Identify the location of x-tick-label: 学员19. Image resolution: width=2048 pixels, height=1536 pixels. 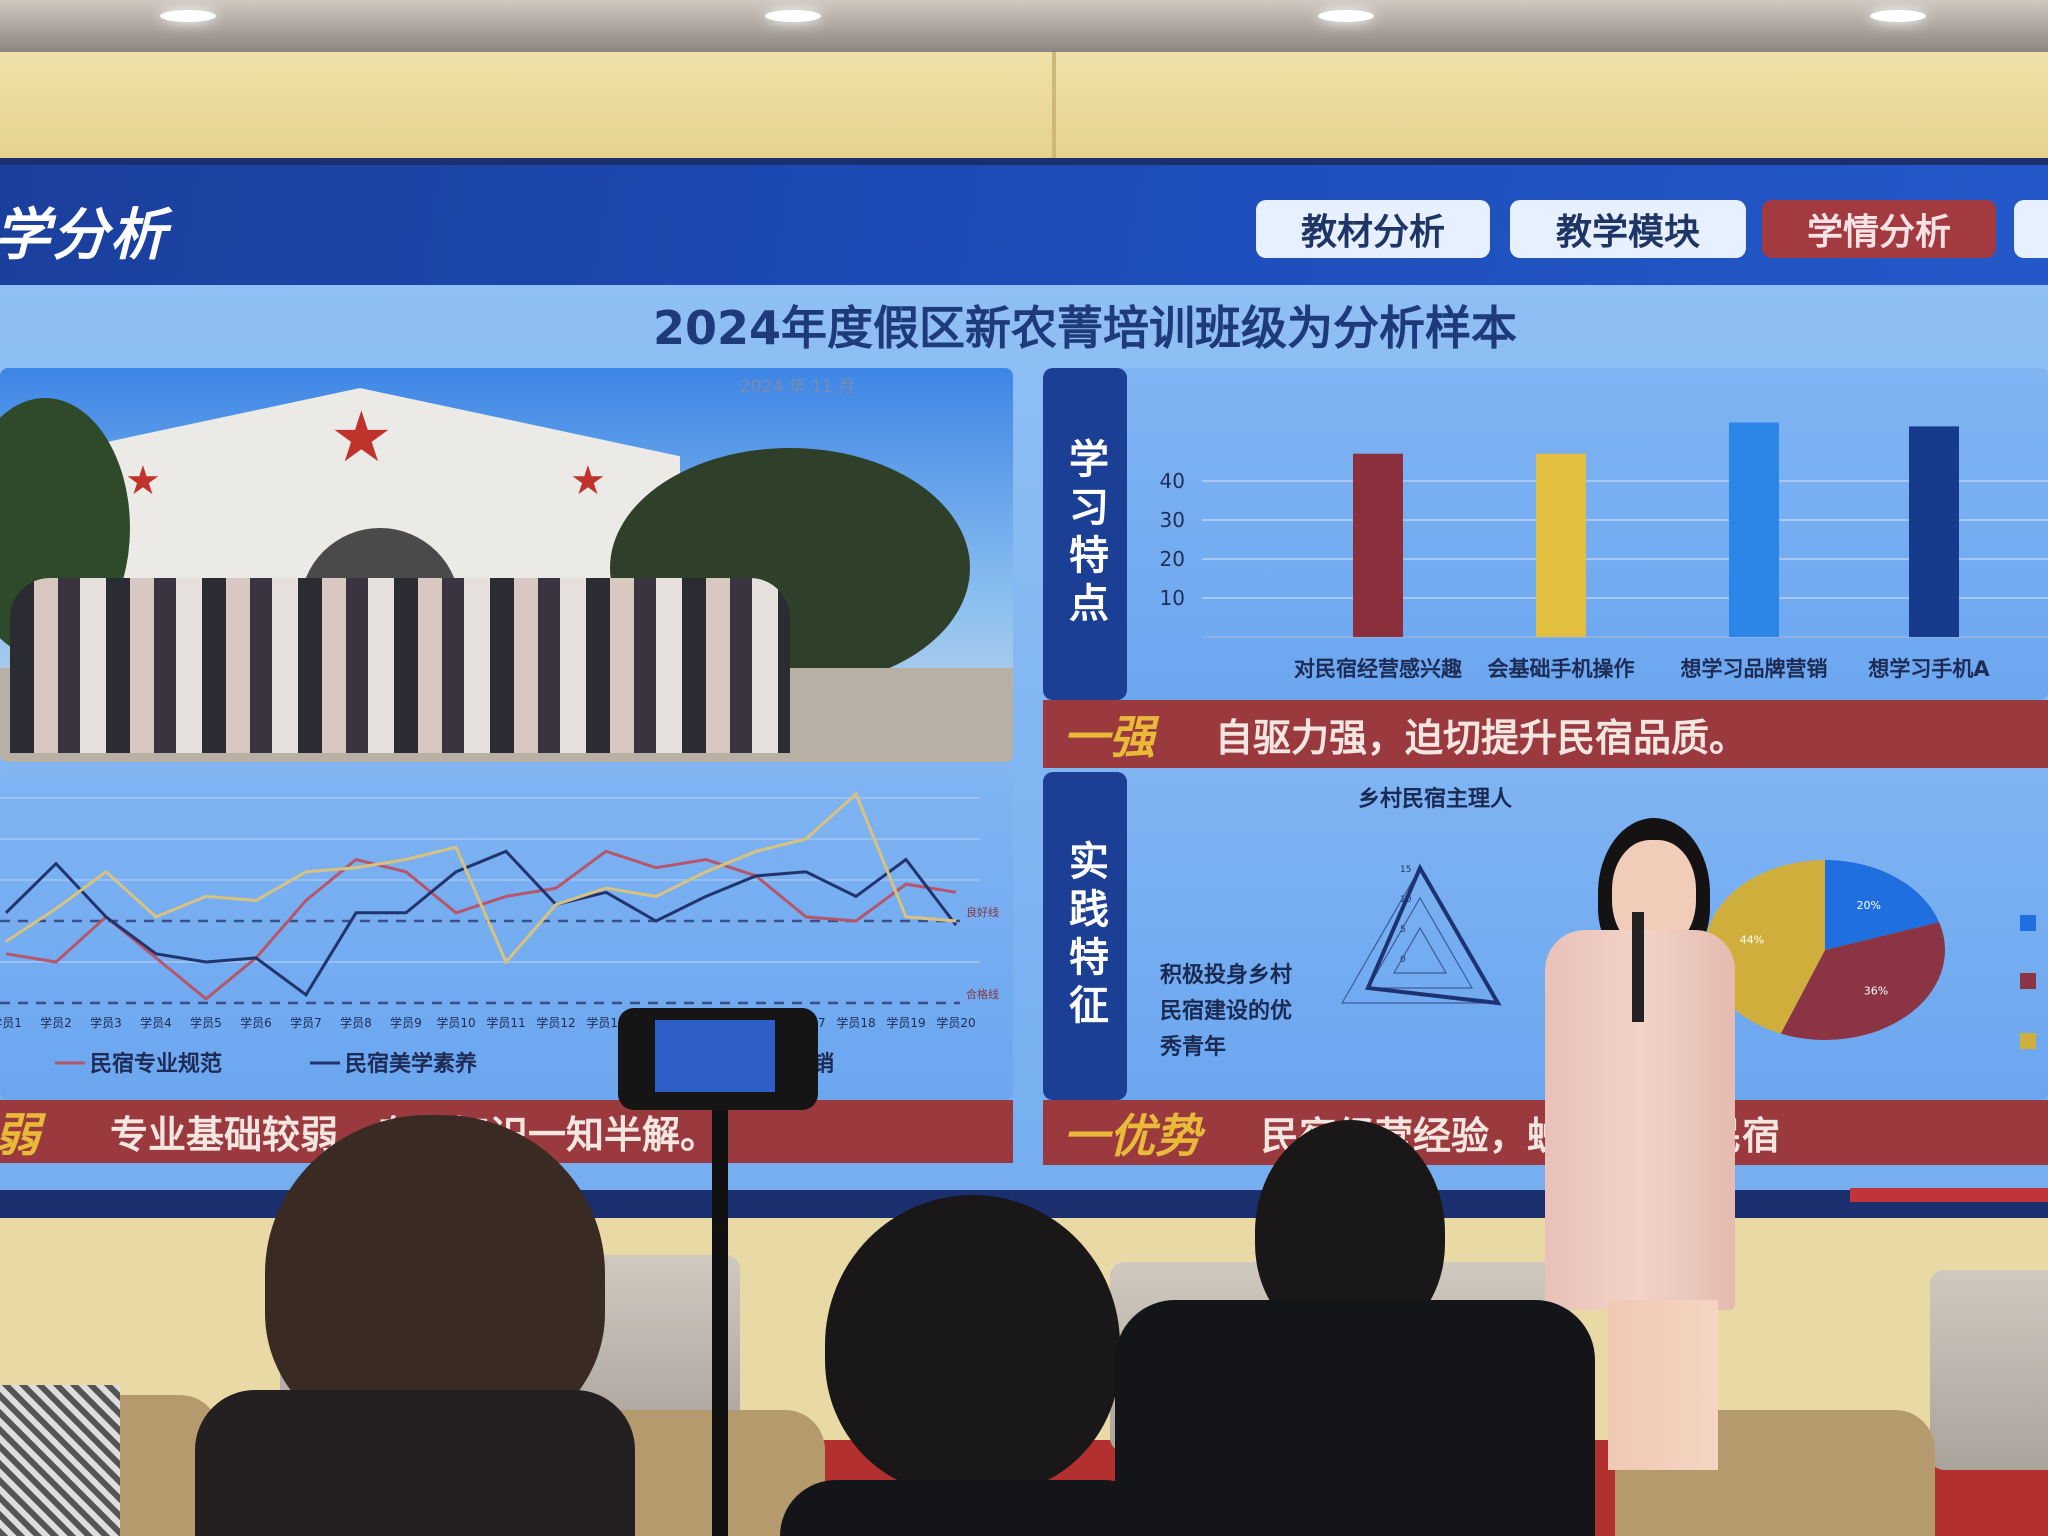
(905, 1022).